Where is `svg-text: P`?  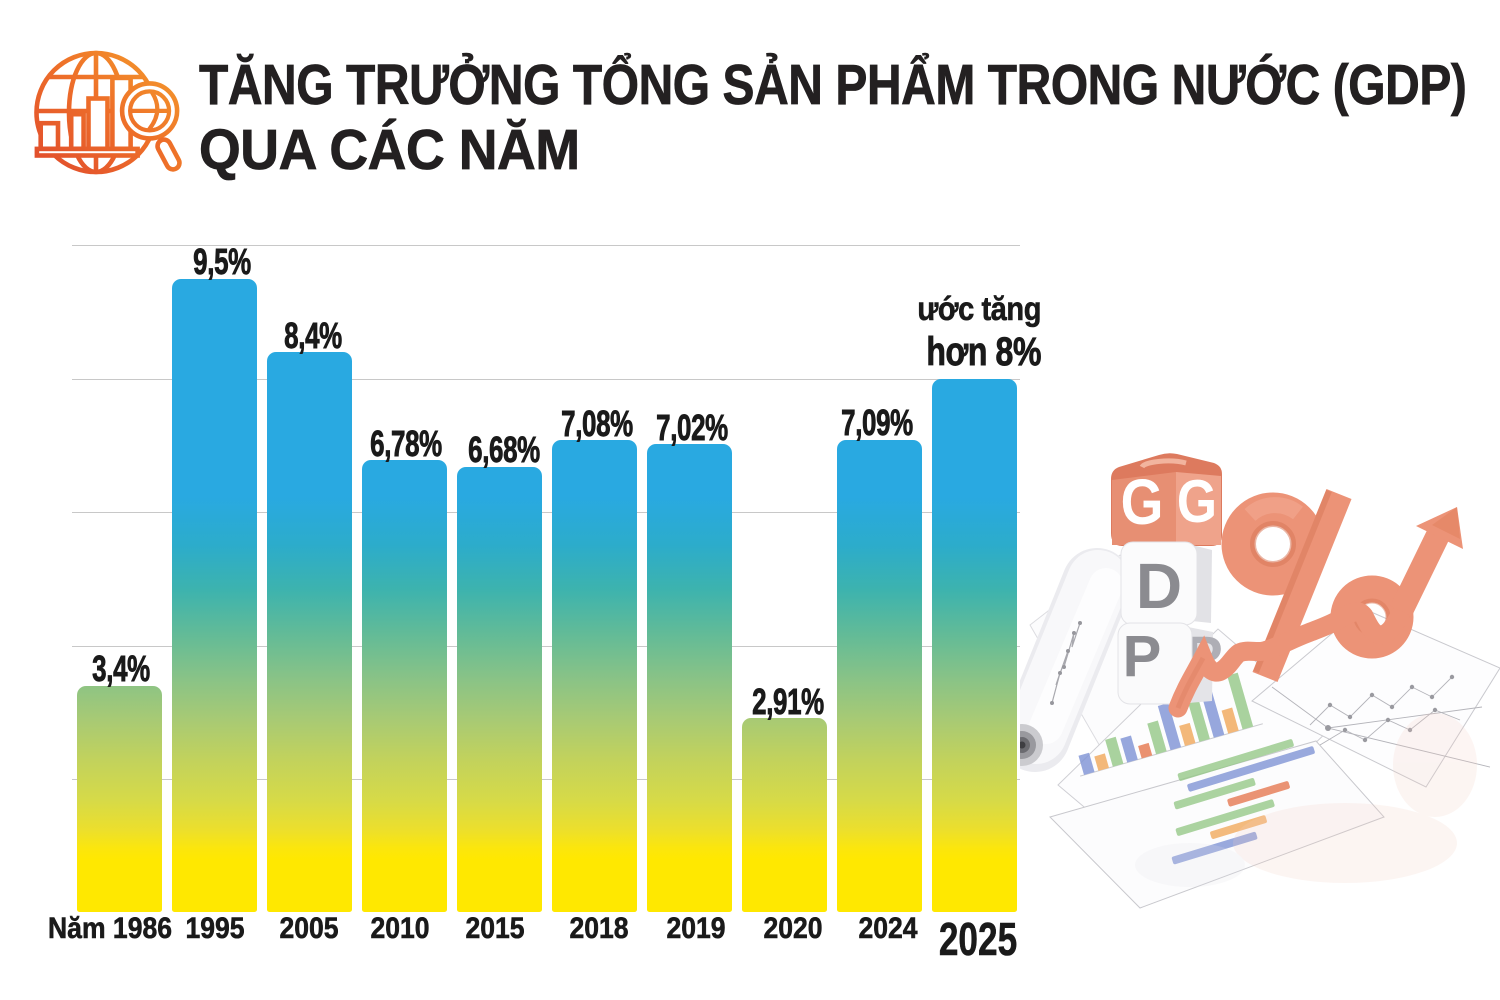
svg-text: P is located at coordinates (1142, 656).